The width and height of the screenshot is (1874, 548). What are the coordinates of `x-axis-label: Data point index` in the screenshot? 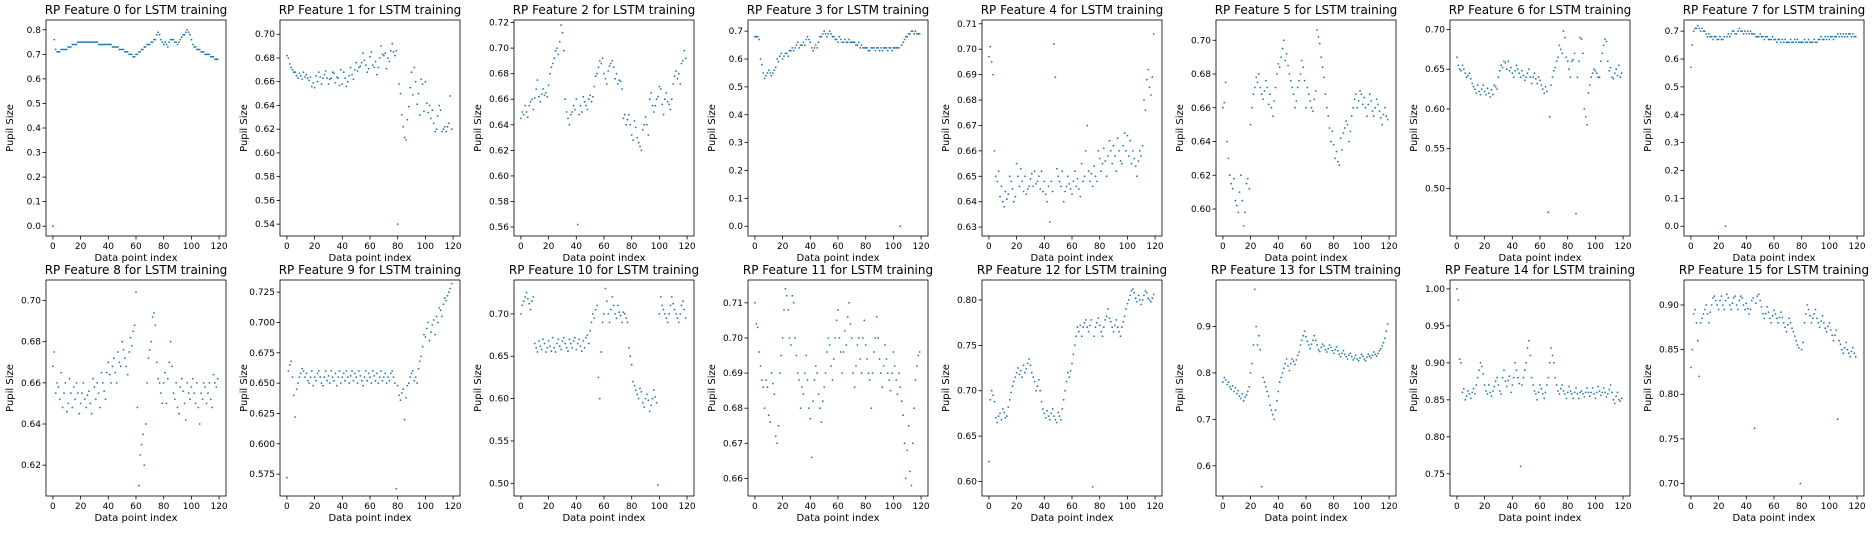 It's located at (603, 258).